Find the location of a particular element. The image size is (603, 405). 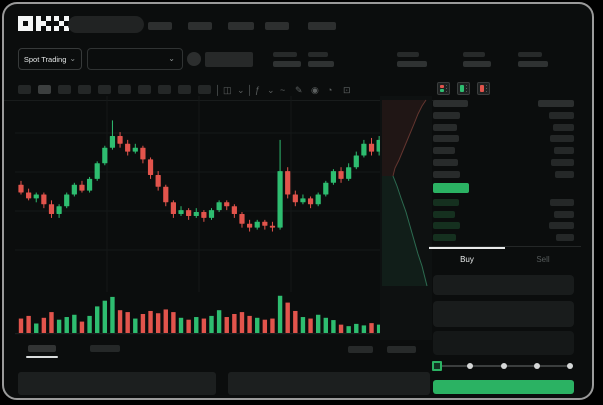

indicators-icon: ƒ is located at coordinates (258, 90).